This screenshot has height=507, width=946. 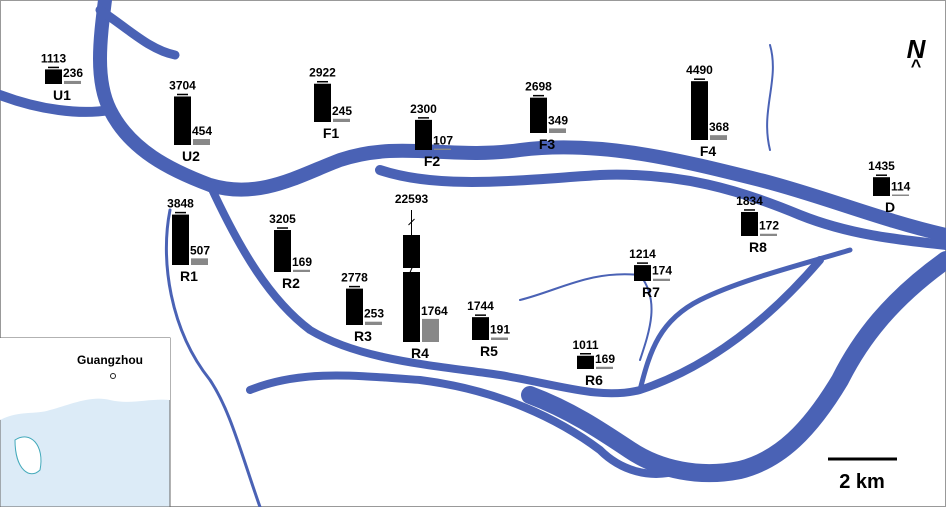 I want to click on black-value: 2300, so click(x=423, y=109).